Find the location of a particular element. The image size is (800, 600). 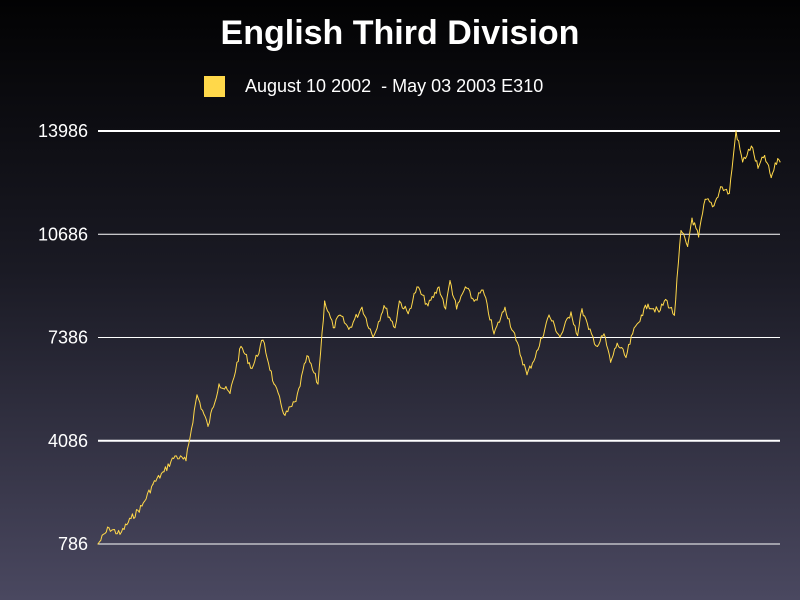

y-tick-label: 786 is located at coordinates (73, 544).